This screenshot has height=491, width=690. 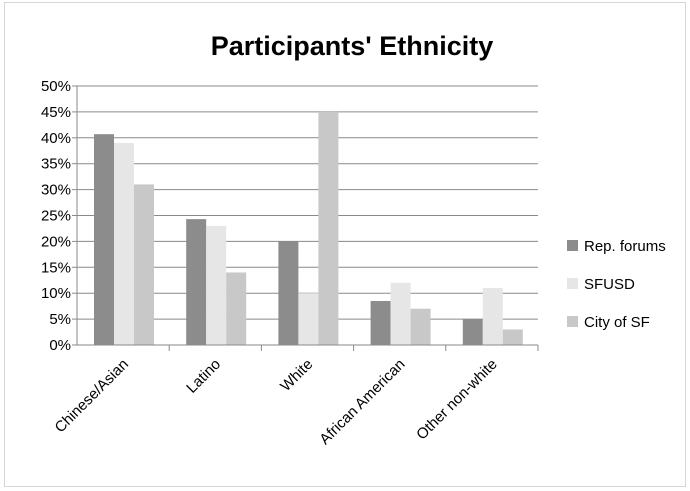 I want to click on y-tick-label: 10%, so click(x=56, y=293).